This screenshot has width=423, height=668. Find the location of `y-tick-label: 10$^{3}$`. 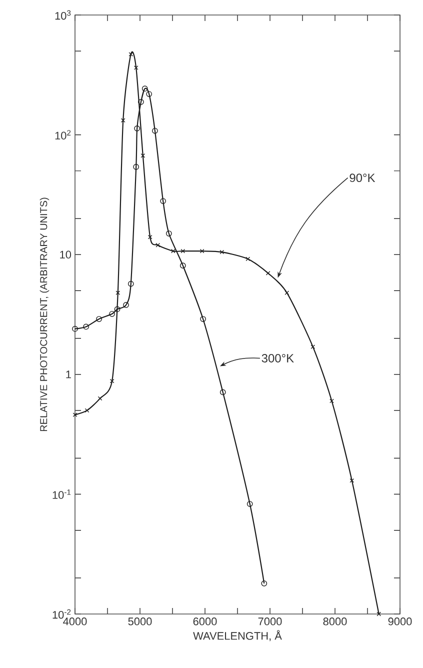

y-tick-label: 10$^{3}$ is located at coordinates (63, 15).